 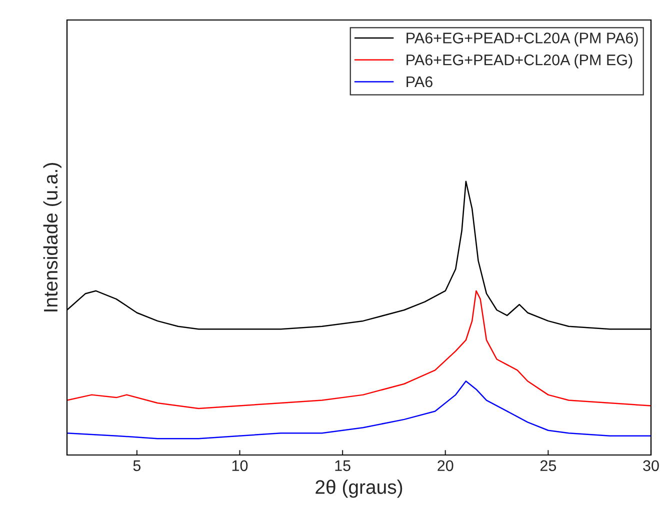 I want to click on legend-label: PA6, so click(x=419, y=82).